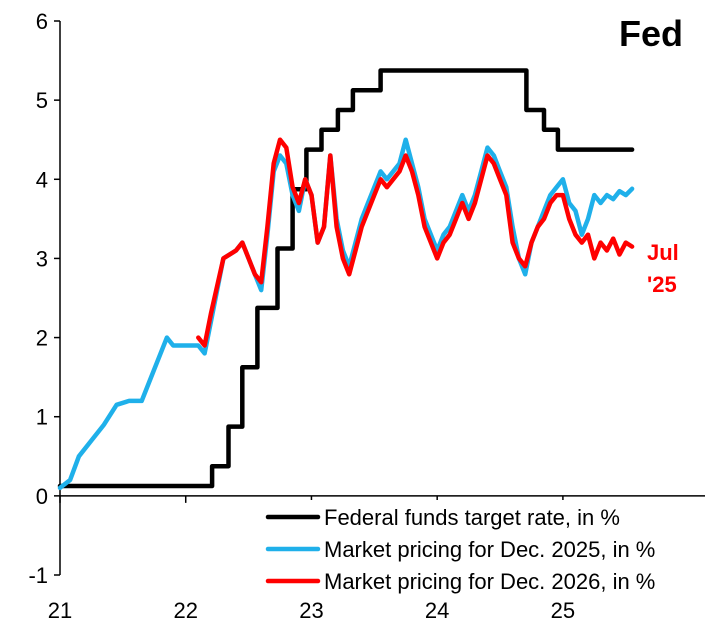 The width and height of the screenshot is (723, 627). I want to click on y-tick-label: 5, so click(42, 100).